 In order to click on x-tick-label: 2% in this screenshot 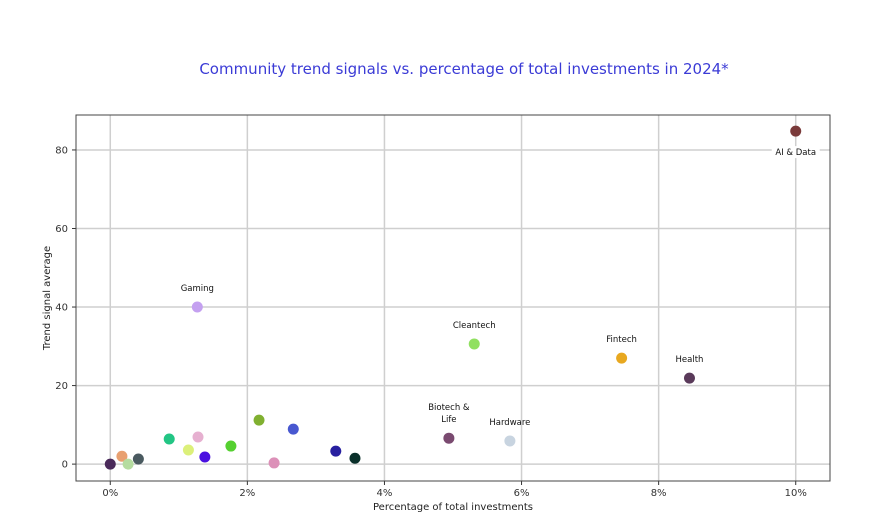, I will do `click(247, 493)`.